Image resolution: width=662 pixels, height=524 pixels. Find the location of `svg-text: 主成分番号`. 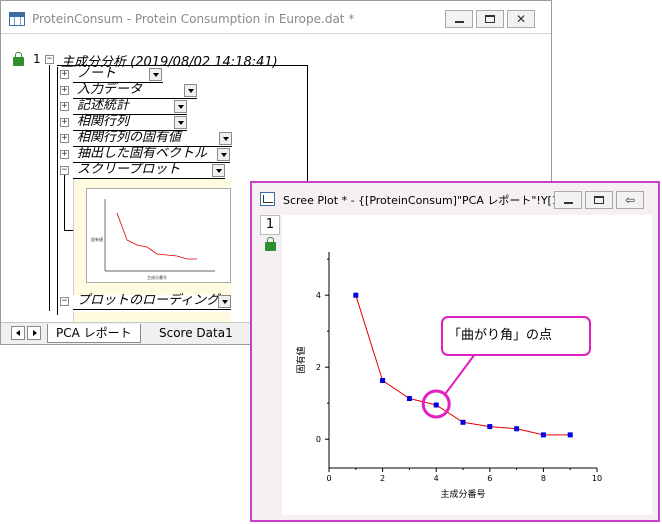

svg-text: 主成分番号 is located at coordinates (157, 277).